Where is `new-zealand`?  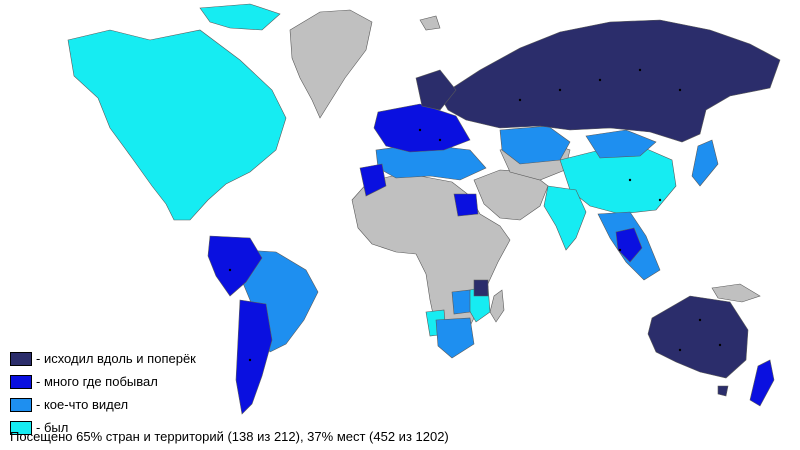 new-zealand is located at coordinates (762, 383).